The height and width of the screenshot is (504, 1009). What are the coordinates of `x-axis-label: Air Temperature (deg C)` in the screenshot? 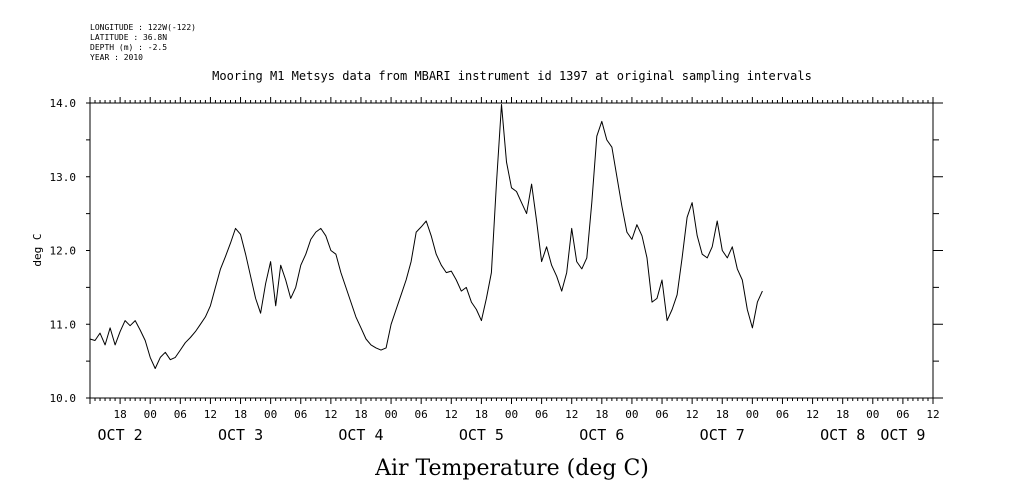 It's located at (511, 468).